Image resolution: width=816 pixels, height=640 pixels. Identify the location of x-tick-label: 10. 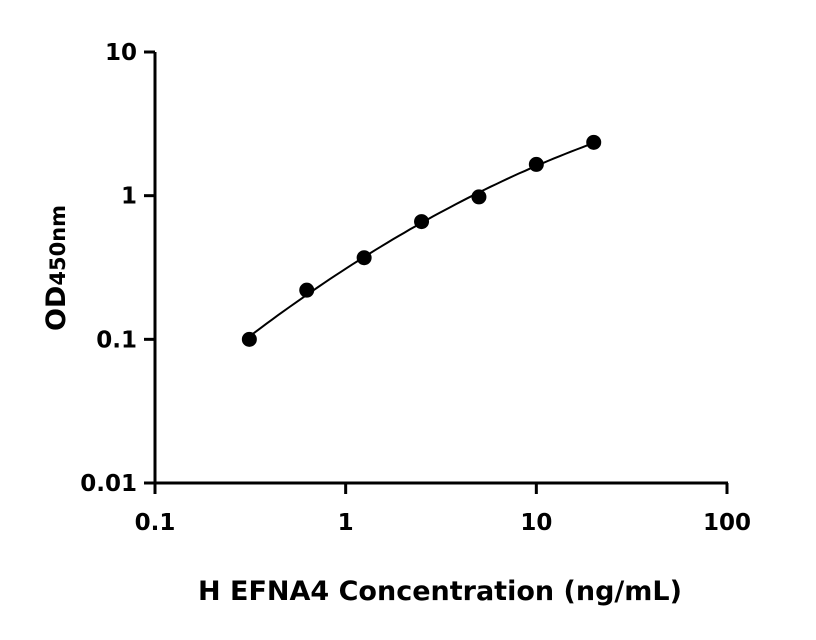
(536, 523).